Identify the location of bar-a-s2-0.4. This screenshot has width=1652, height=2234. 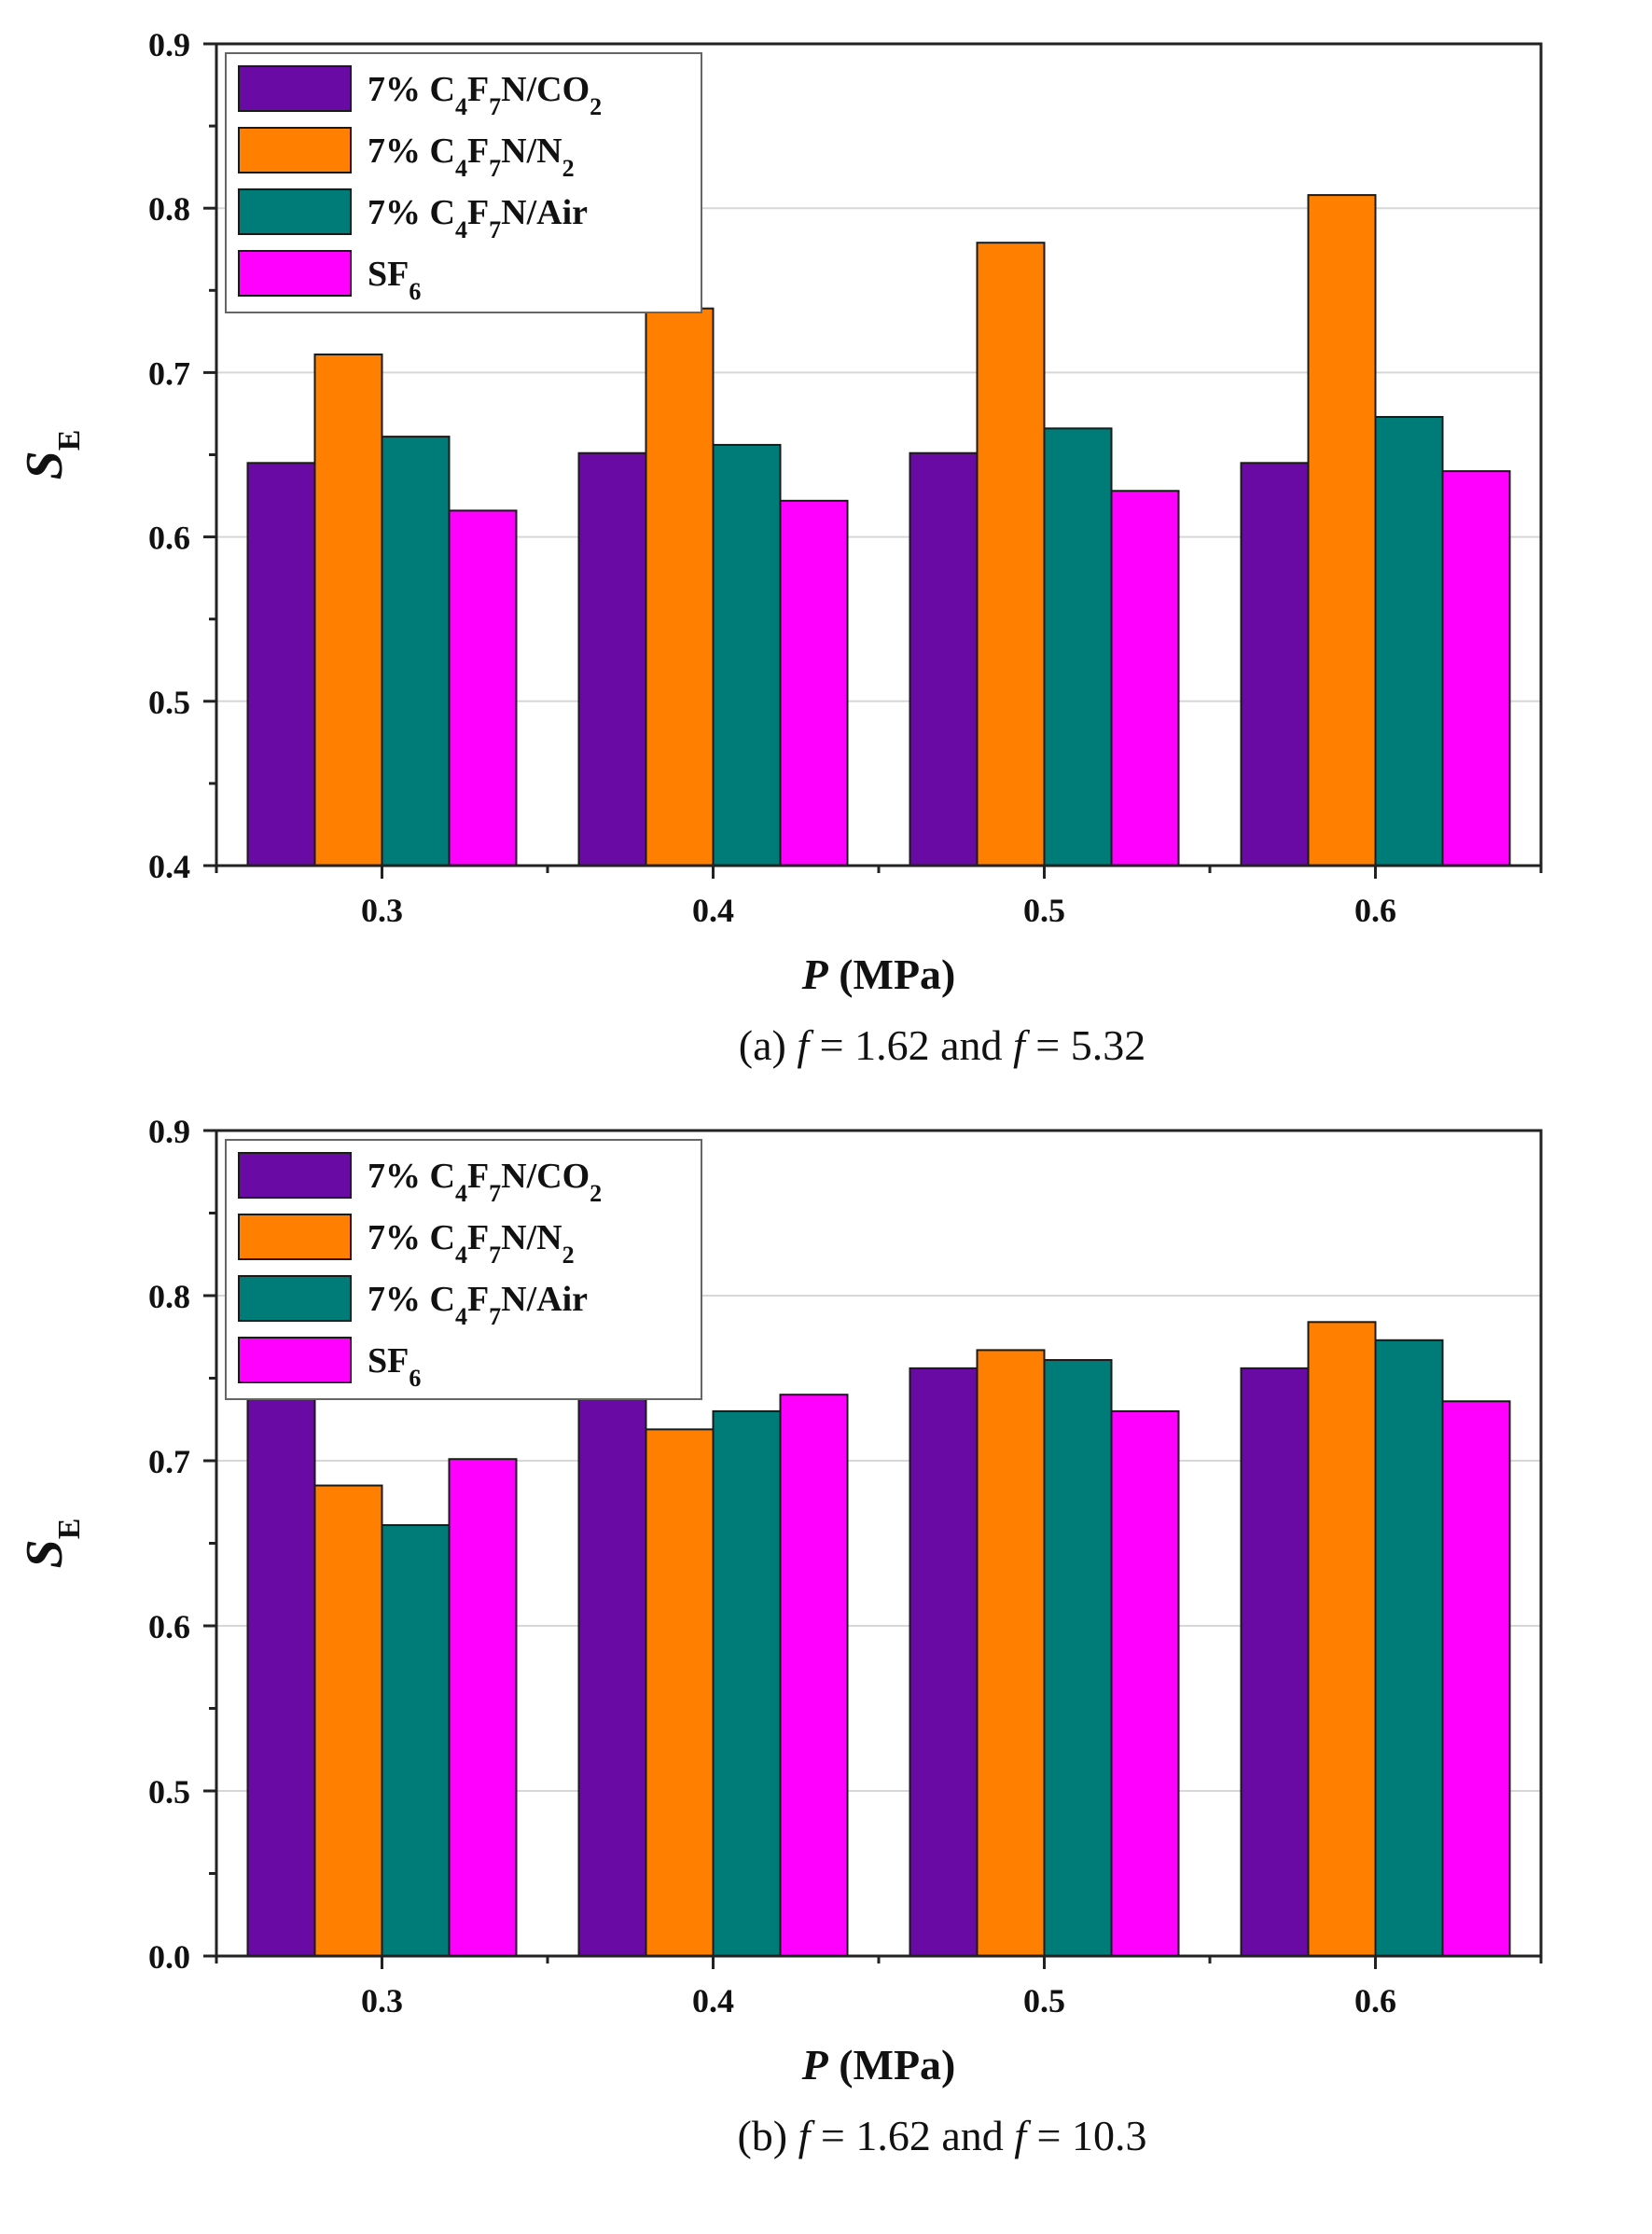
(680, 587).